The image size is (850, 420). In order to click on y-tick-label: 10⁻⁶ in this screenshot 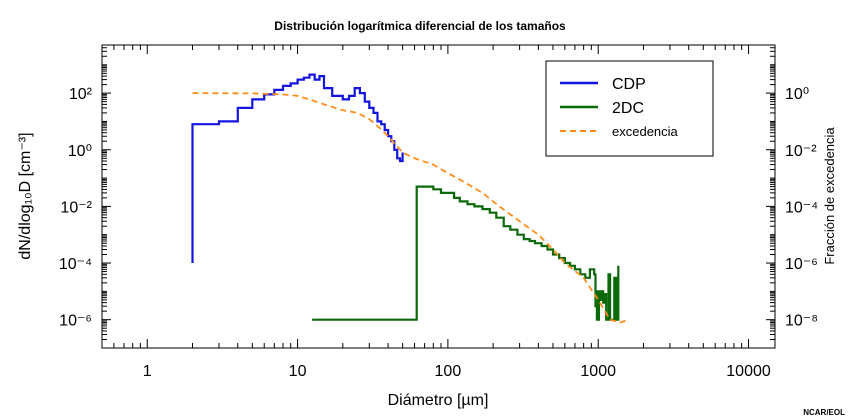, I will do `click(75, 321)`.